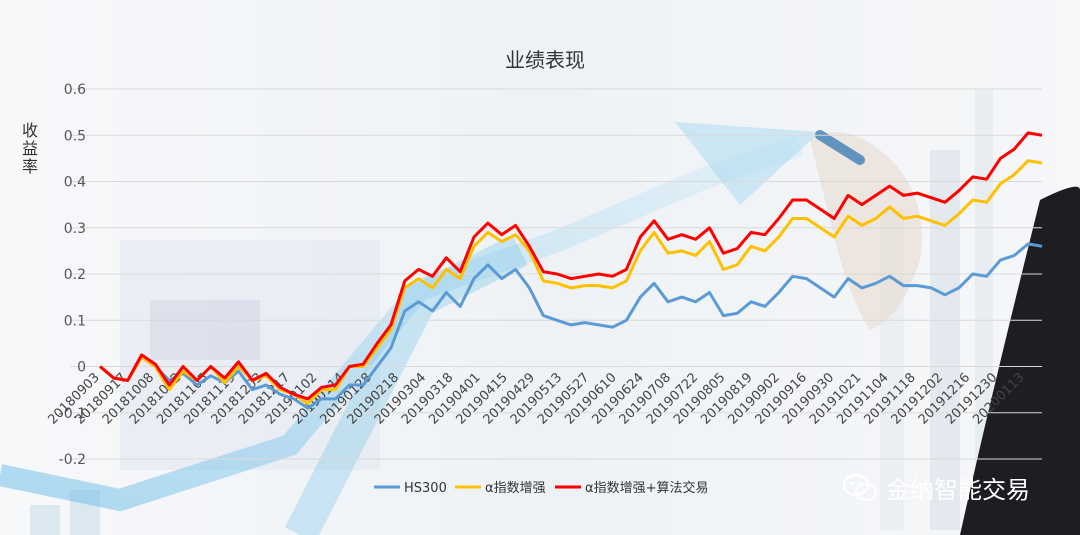 This screenshot has width=1080, height=535. I want to click on watermark-text: 金纳智能交易, so click(958, 490).